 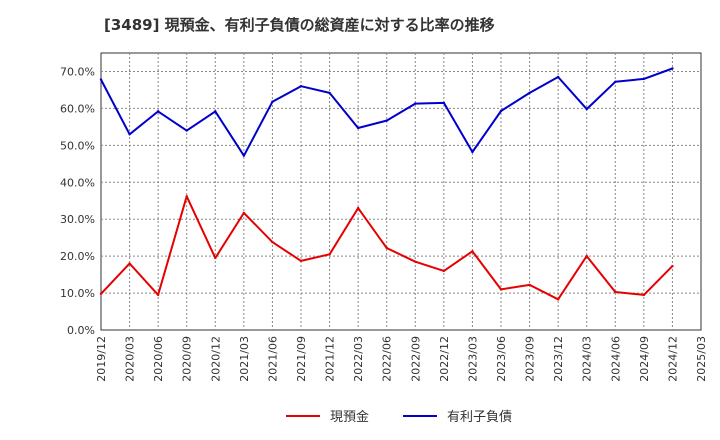 What do you see at coordinates (349, 417) in the screenshot?
I see `legend-label: 現預金` at bounding box center [349, 417].